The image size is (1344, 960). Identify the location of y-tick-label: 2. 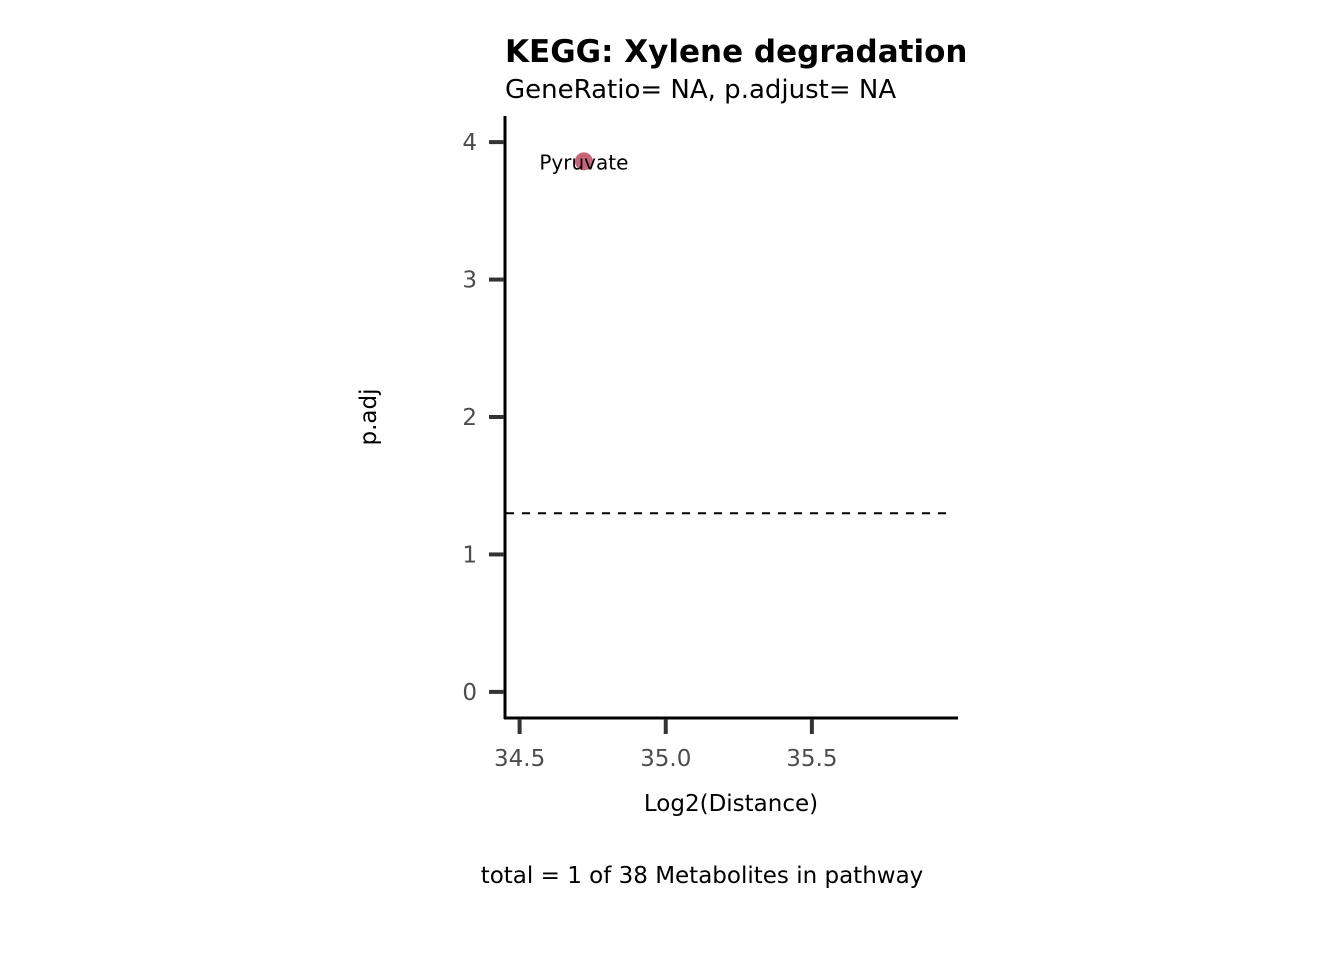
(469, 418).